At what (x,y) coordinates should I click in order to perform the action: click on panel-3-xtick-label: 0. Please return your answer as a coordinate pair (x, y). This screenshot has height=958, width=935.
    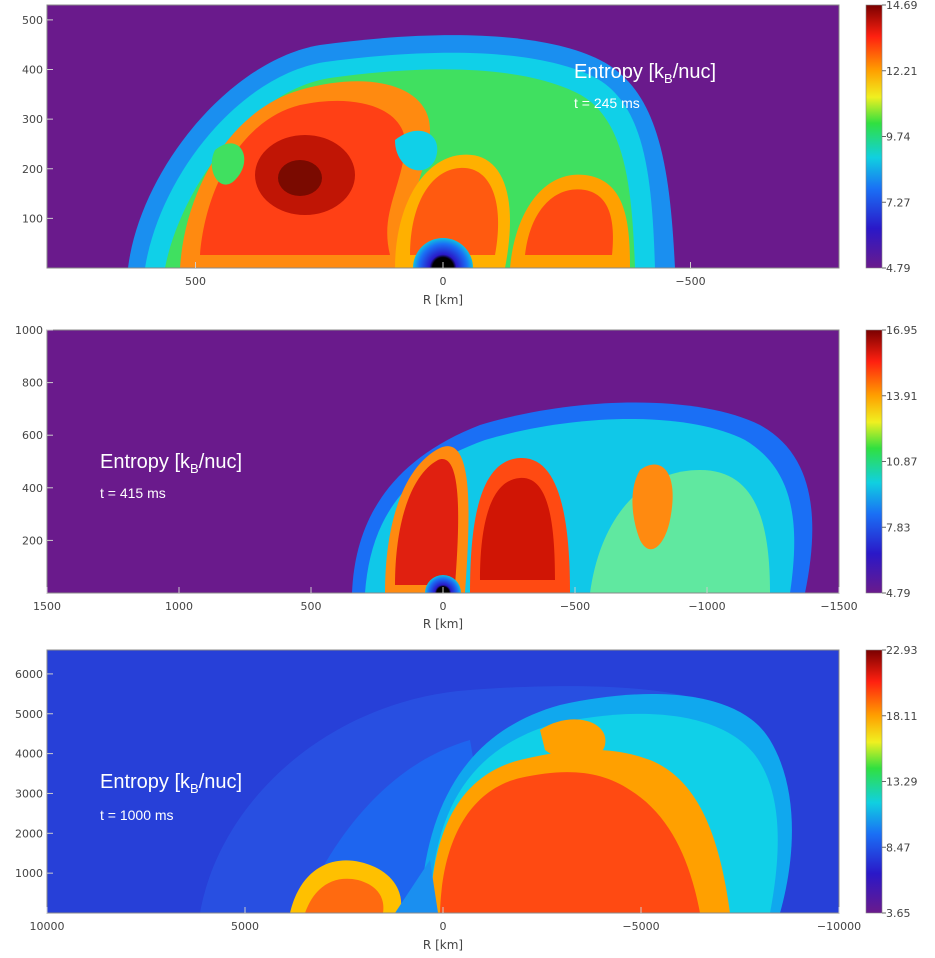
    Looking at the image, I should click on (443, 926).